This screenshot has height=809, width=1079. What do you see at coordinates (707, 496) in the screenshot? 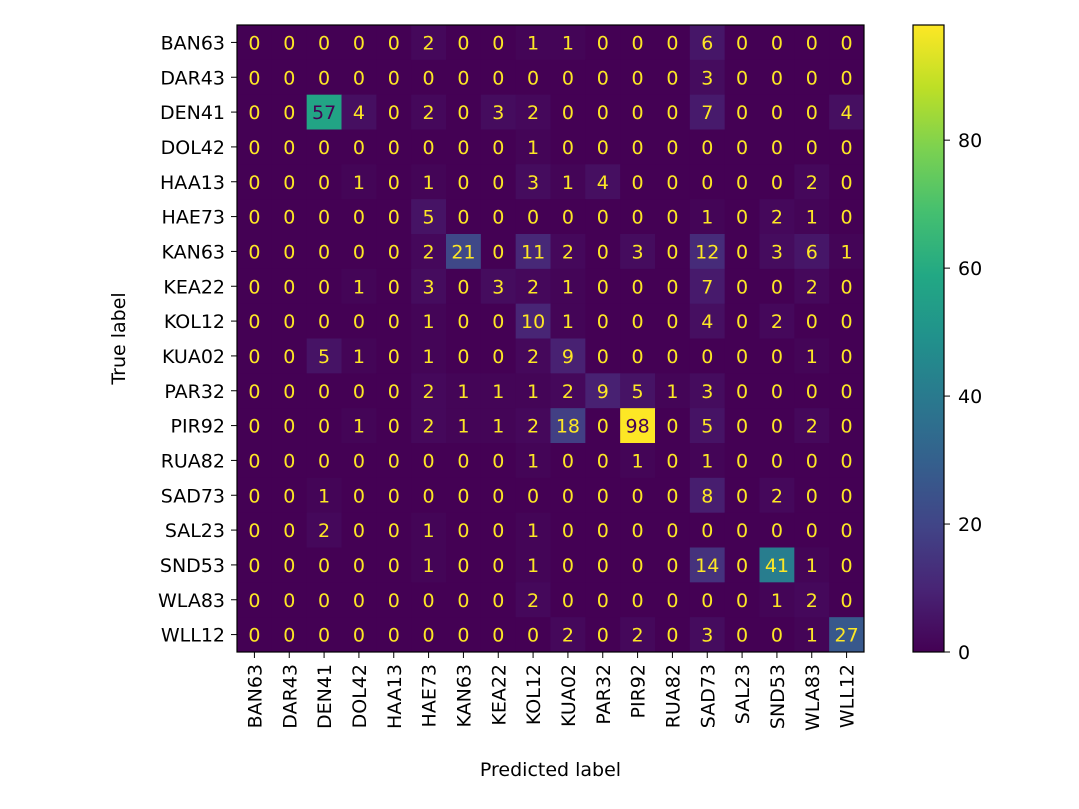
I see `cell-value-label: 8` at bounding box center [707, 496].